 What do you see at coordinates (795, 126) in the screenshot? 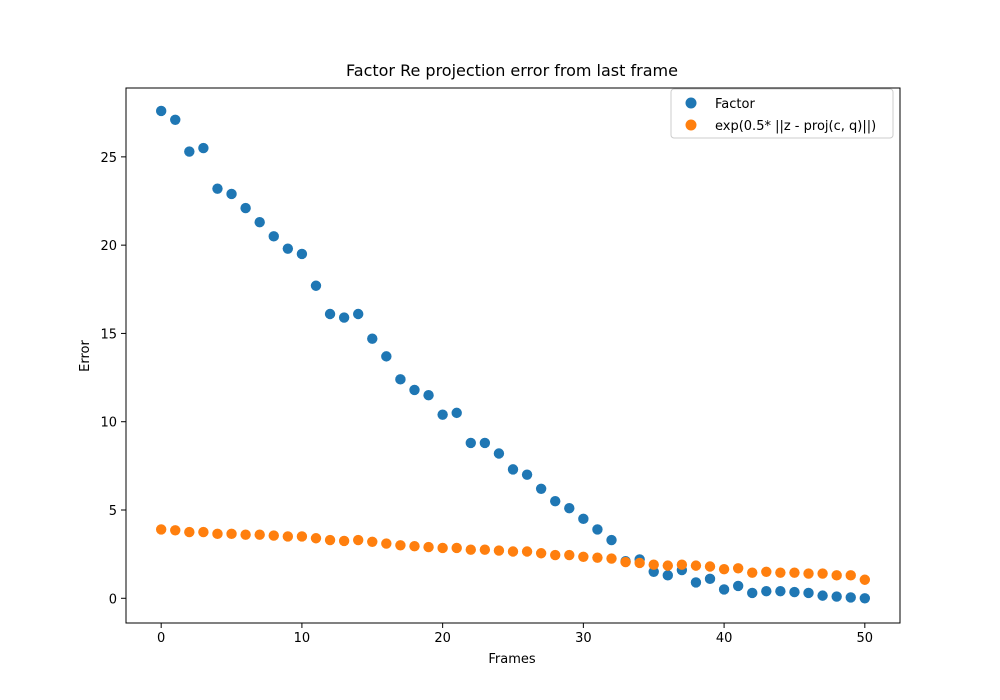
I see `legend-label-exp: exp(0.5* ||z - proj(c, q)||)` at bounding box center [795, 126].